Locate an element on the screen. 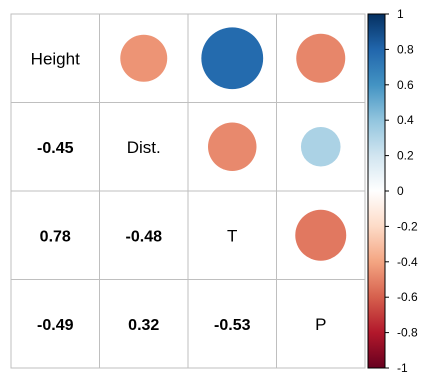 Image resolution: width=430 pixels, height=373 pixels. color-legend: 1 0.8 0.6 0.4 0.2 0 -0.2 -0.4 -0.6 -0.8 -1 is located at coordinates (392, 190).